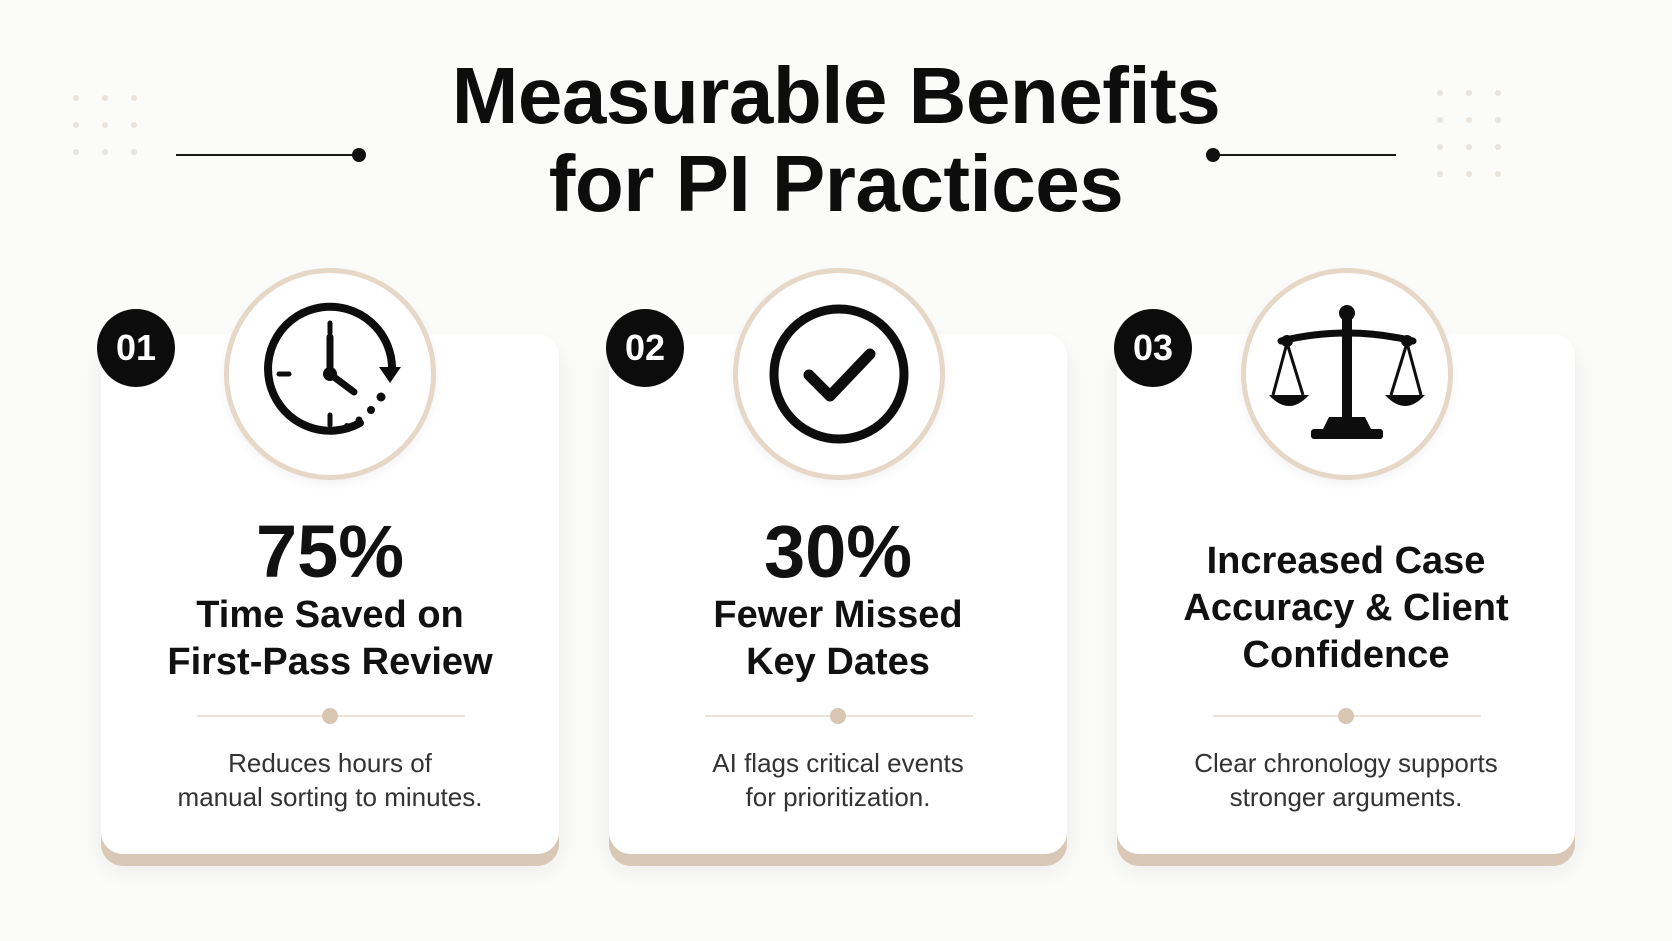  What do you see at coordinates (359, 155) in the screenshot?
I see `title-rule-left-dot` at bounding box center [359, 155].